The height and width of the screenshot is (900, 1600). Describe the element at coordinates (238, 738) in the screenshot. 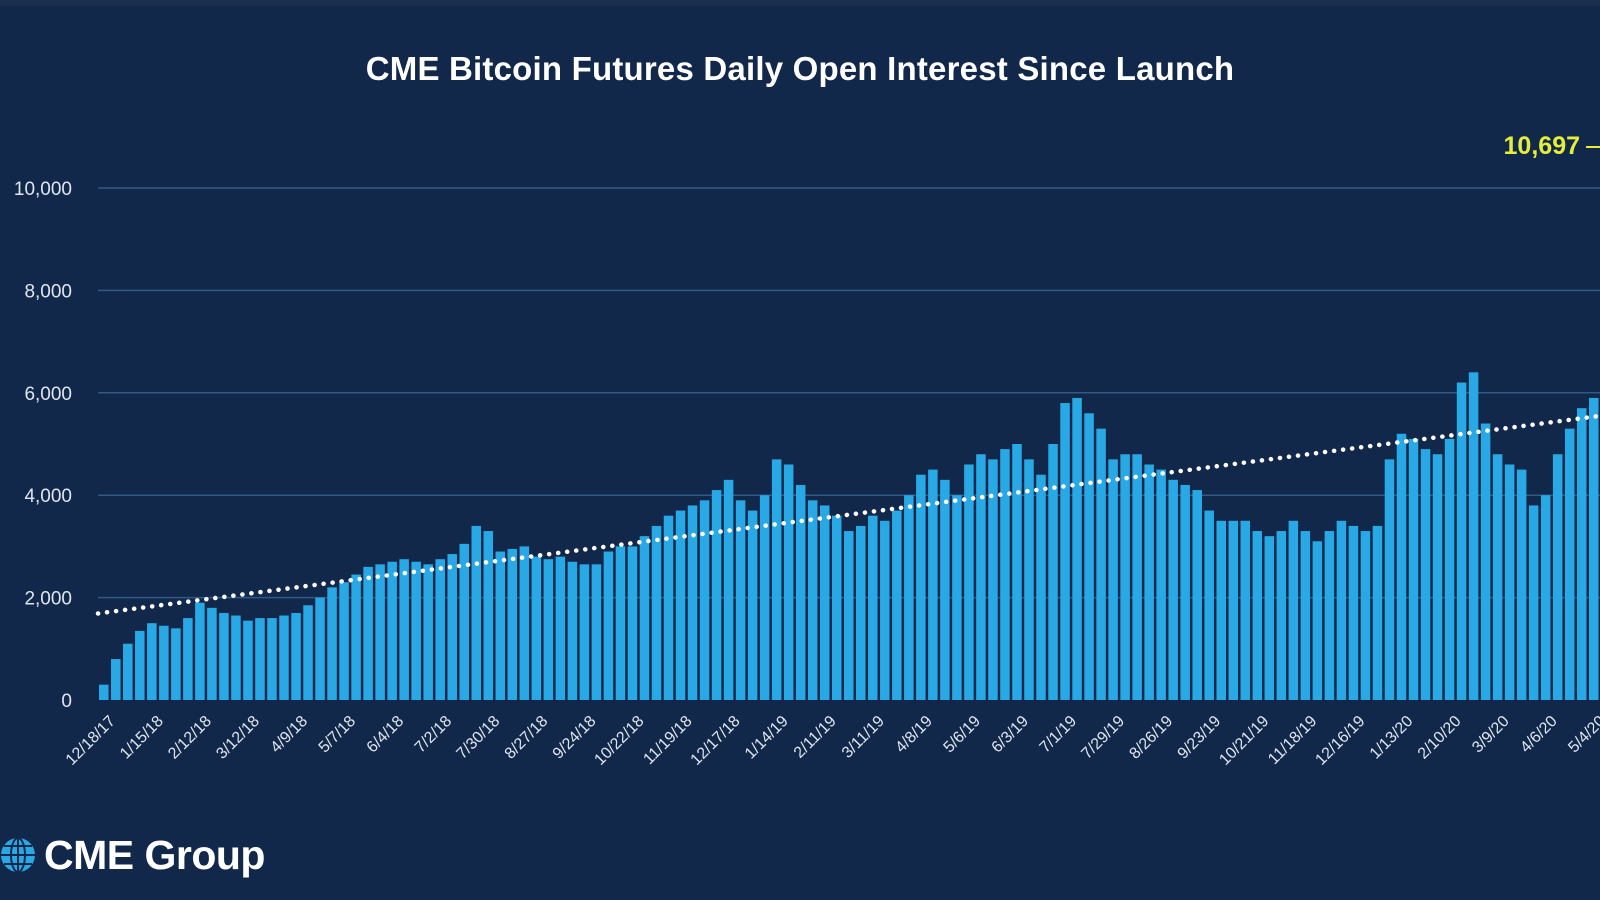

I see `x-tick-label: 3/12/18` at that location.